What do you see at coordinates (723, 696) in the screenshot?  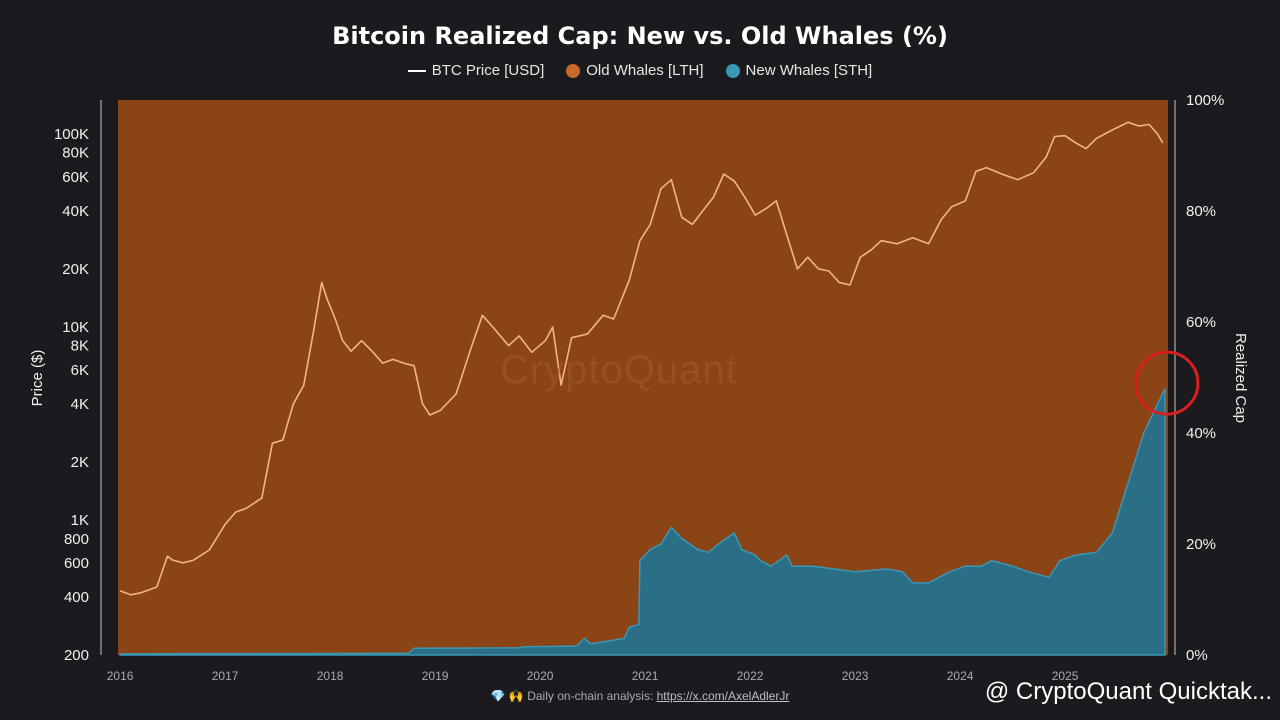 I see `footer-link: https://x.com/AxelAdlerJr` at bounding box center [723, 696].